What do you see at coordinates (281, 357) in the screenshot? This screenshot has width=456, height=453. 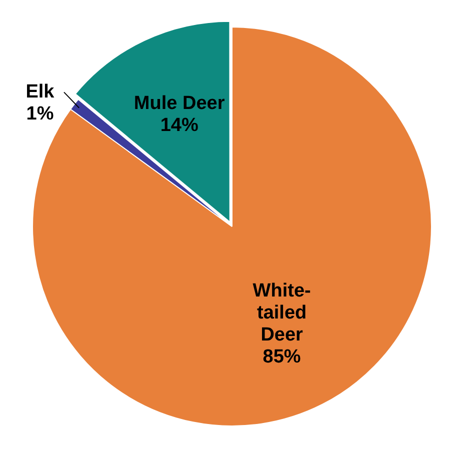 I see `data-label: 85%` at bounding box center [281, 357].